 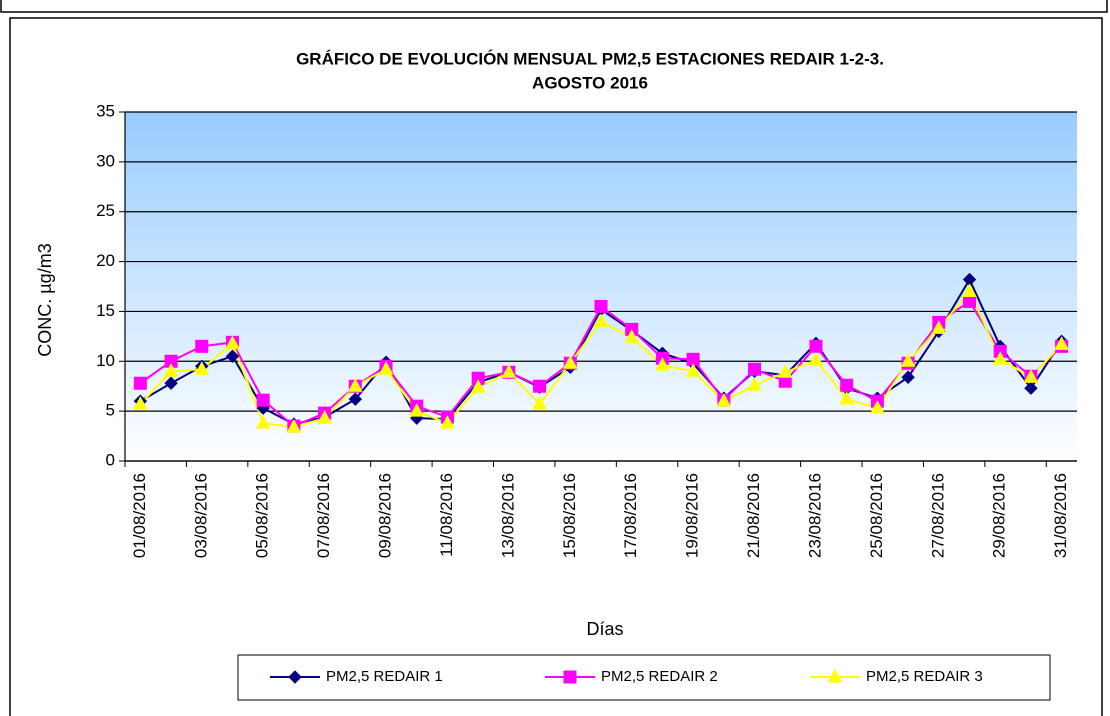 I want to click on x-tick-label: 01/08/2016, so click(x=139, y=515).